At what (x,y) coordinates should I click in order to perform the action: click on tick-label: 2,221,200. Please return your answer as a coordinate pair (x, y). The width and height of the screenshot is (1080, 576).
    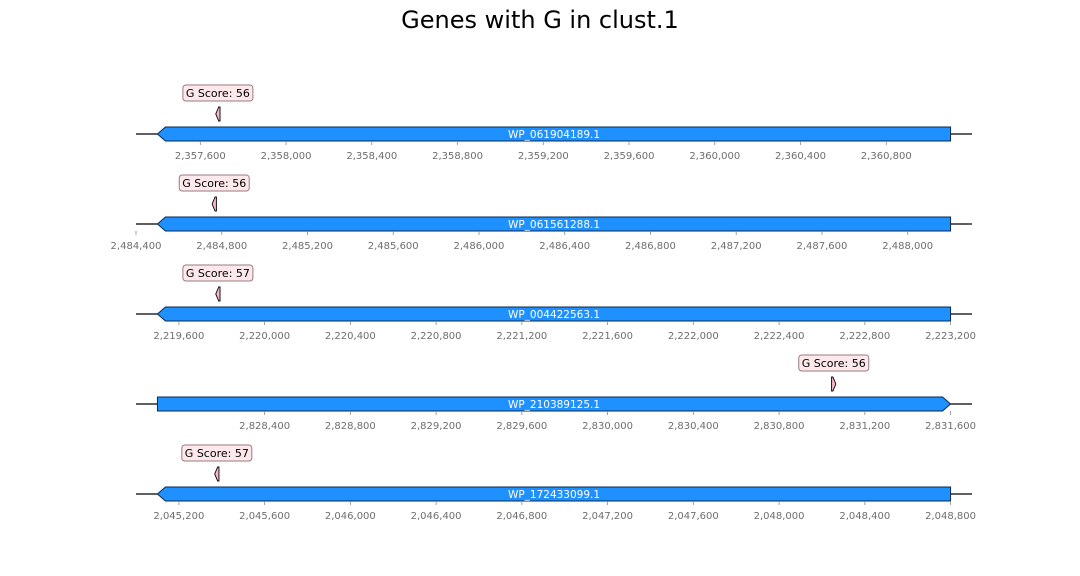
    Looking at the image, I should click on (521, 336).